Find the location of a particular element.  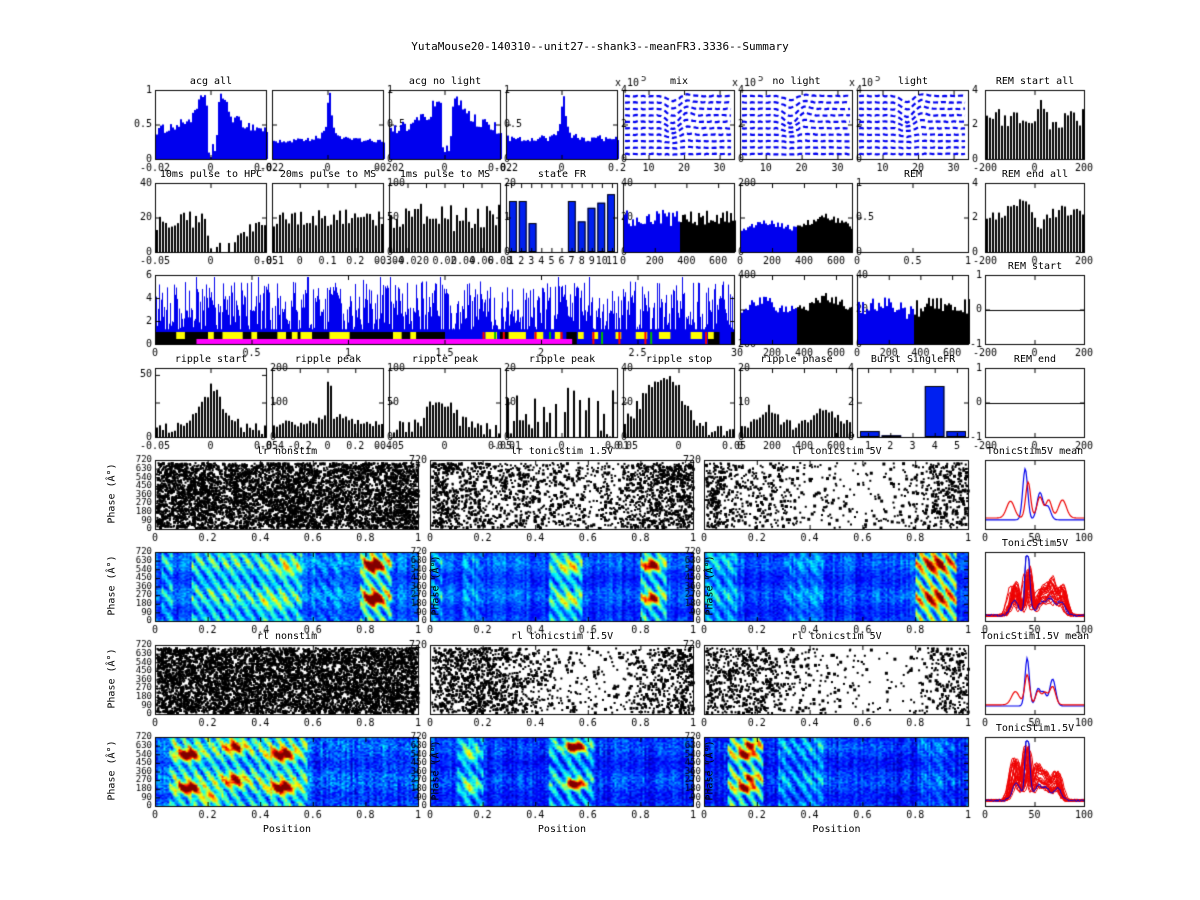

xlabel-heatmap-rl-tonicstim-1-5v: Position is located at coordinates (562, 829).